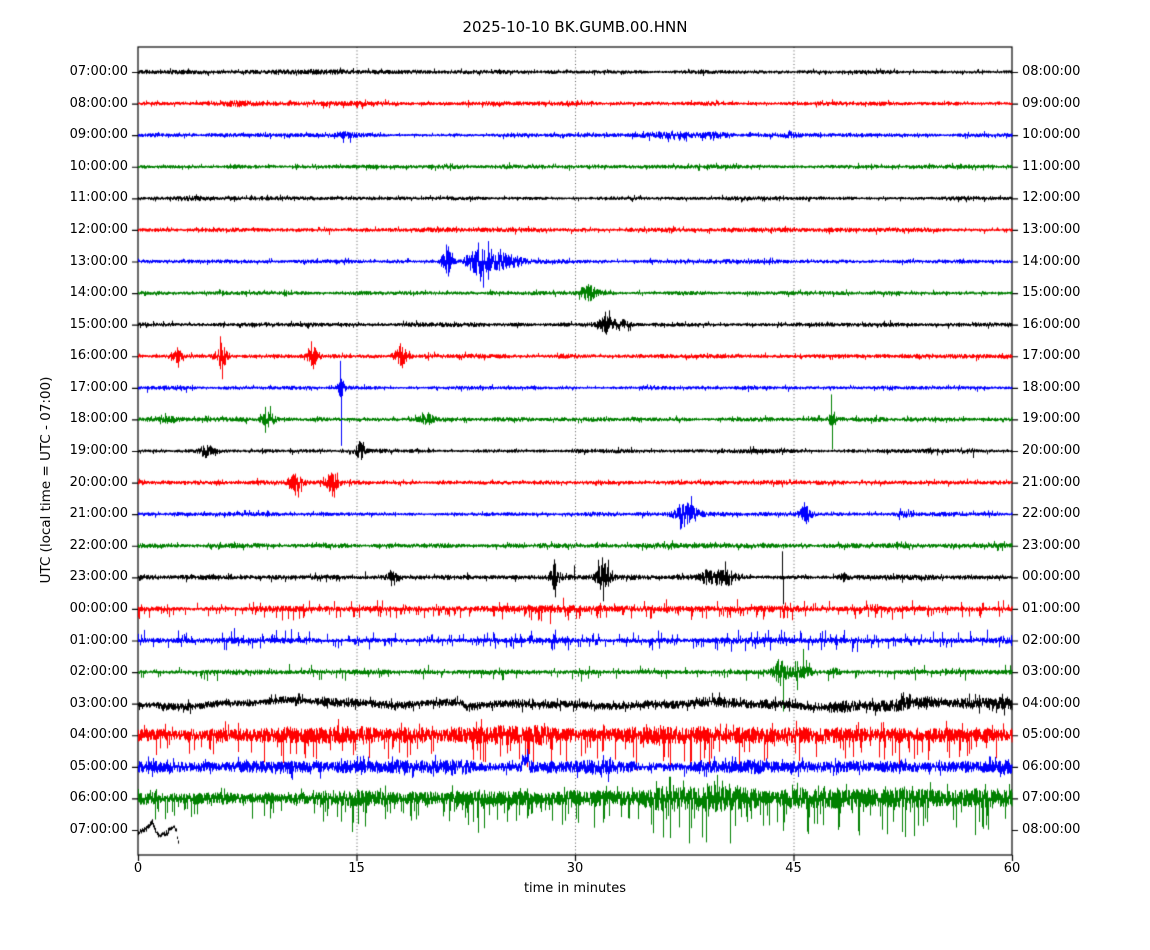  Describe the element at coordinates (1051, 198) in the screenshot. I see `right-time-label: 12:00:00` at that location.